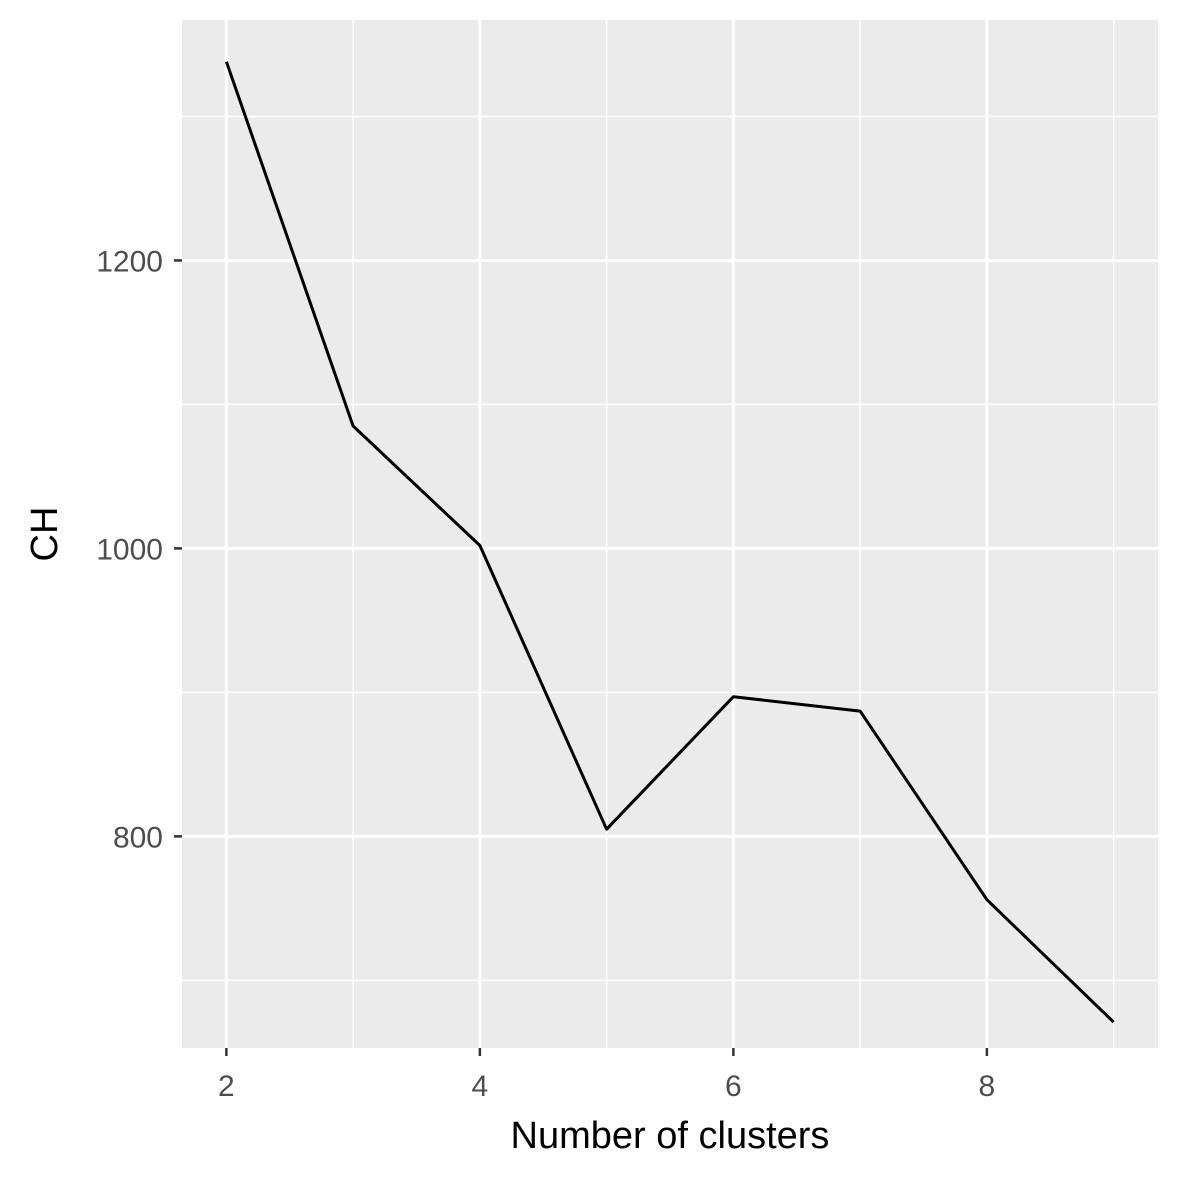 This screenshot has height=1181, width=1181. Describe the element at coordinates (606, 1086) in the screenshot. I see `x-tick-labels: 2 4 6 8` at that location.